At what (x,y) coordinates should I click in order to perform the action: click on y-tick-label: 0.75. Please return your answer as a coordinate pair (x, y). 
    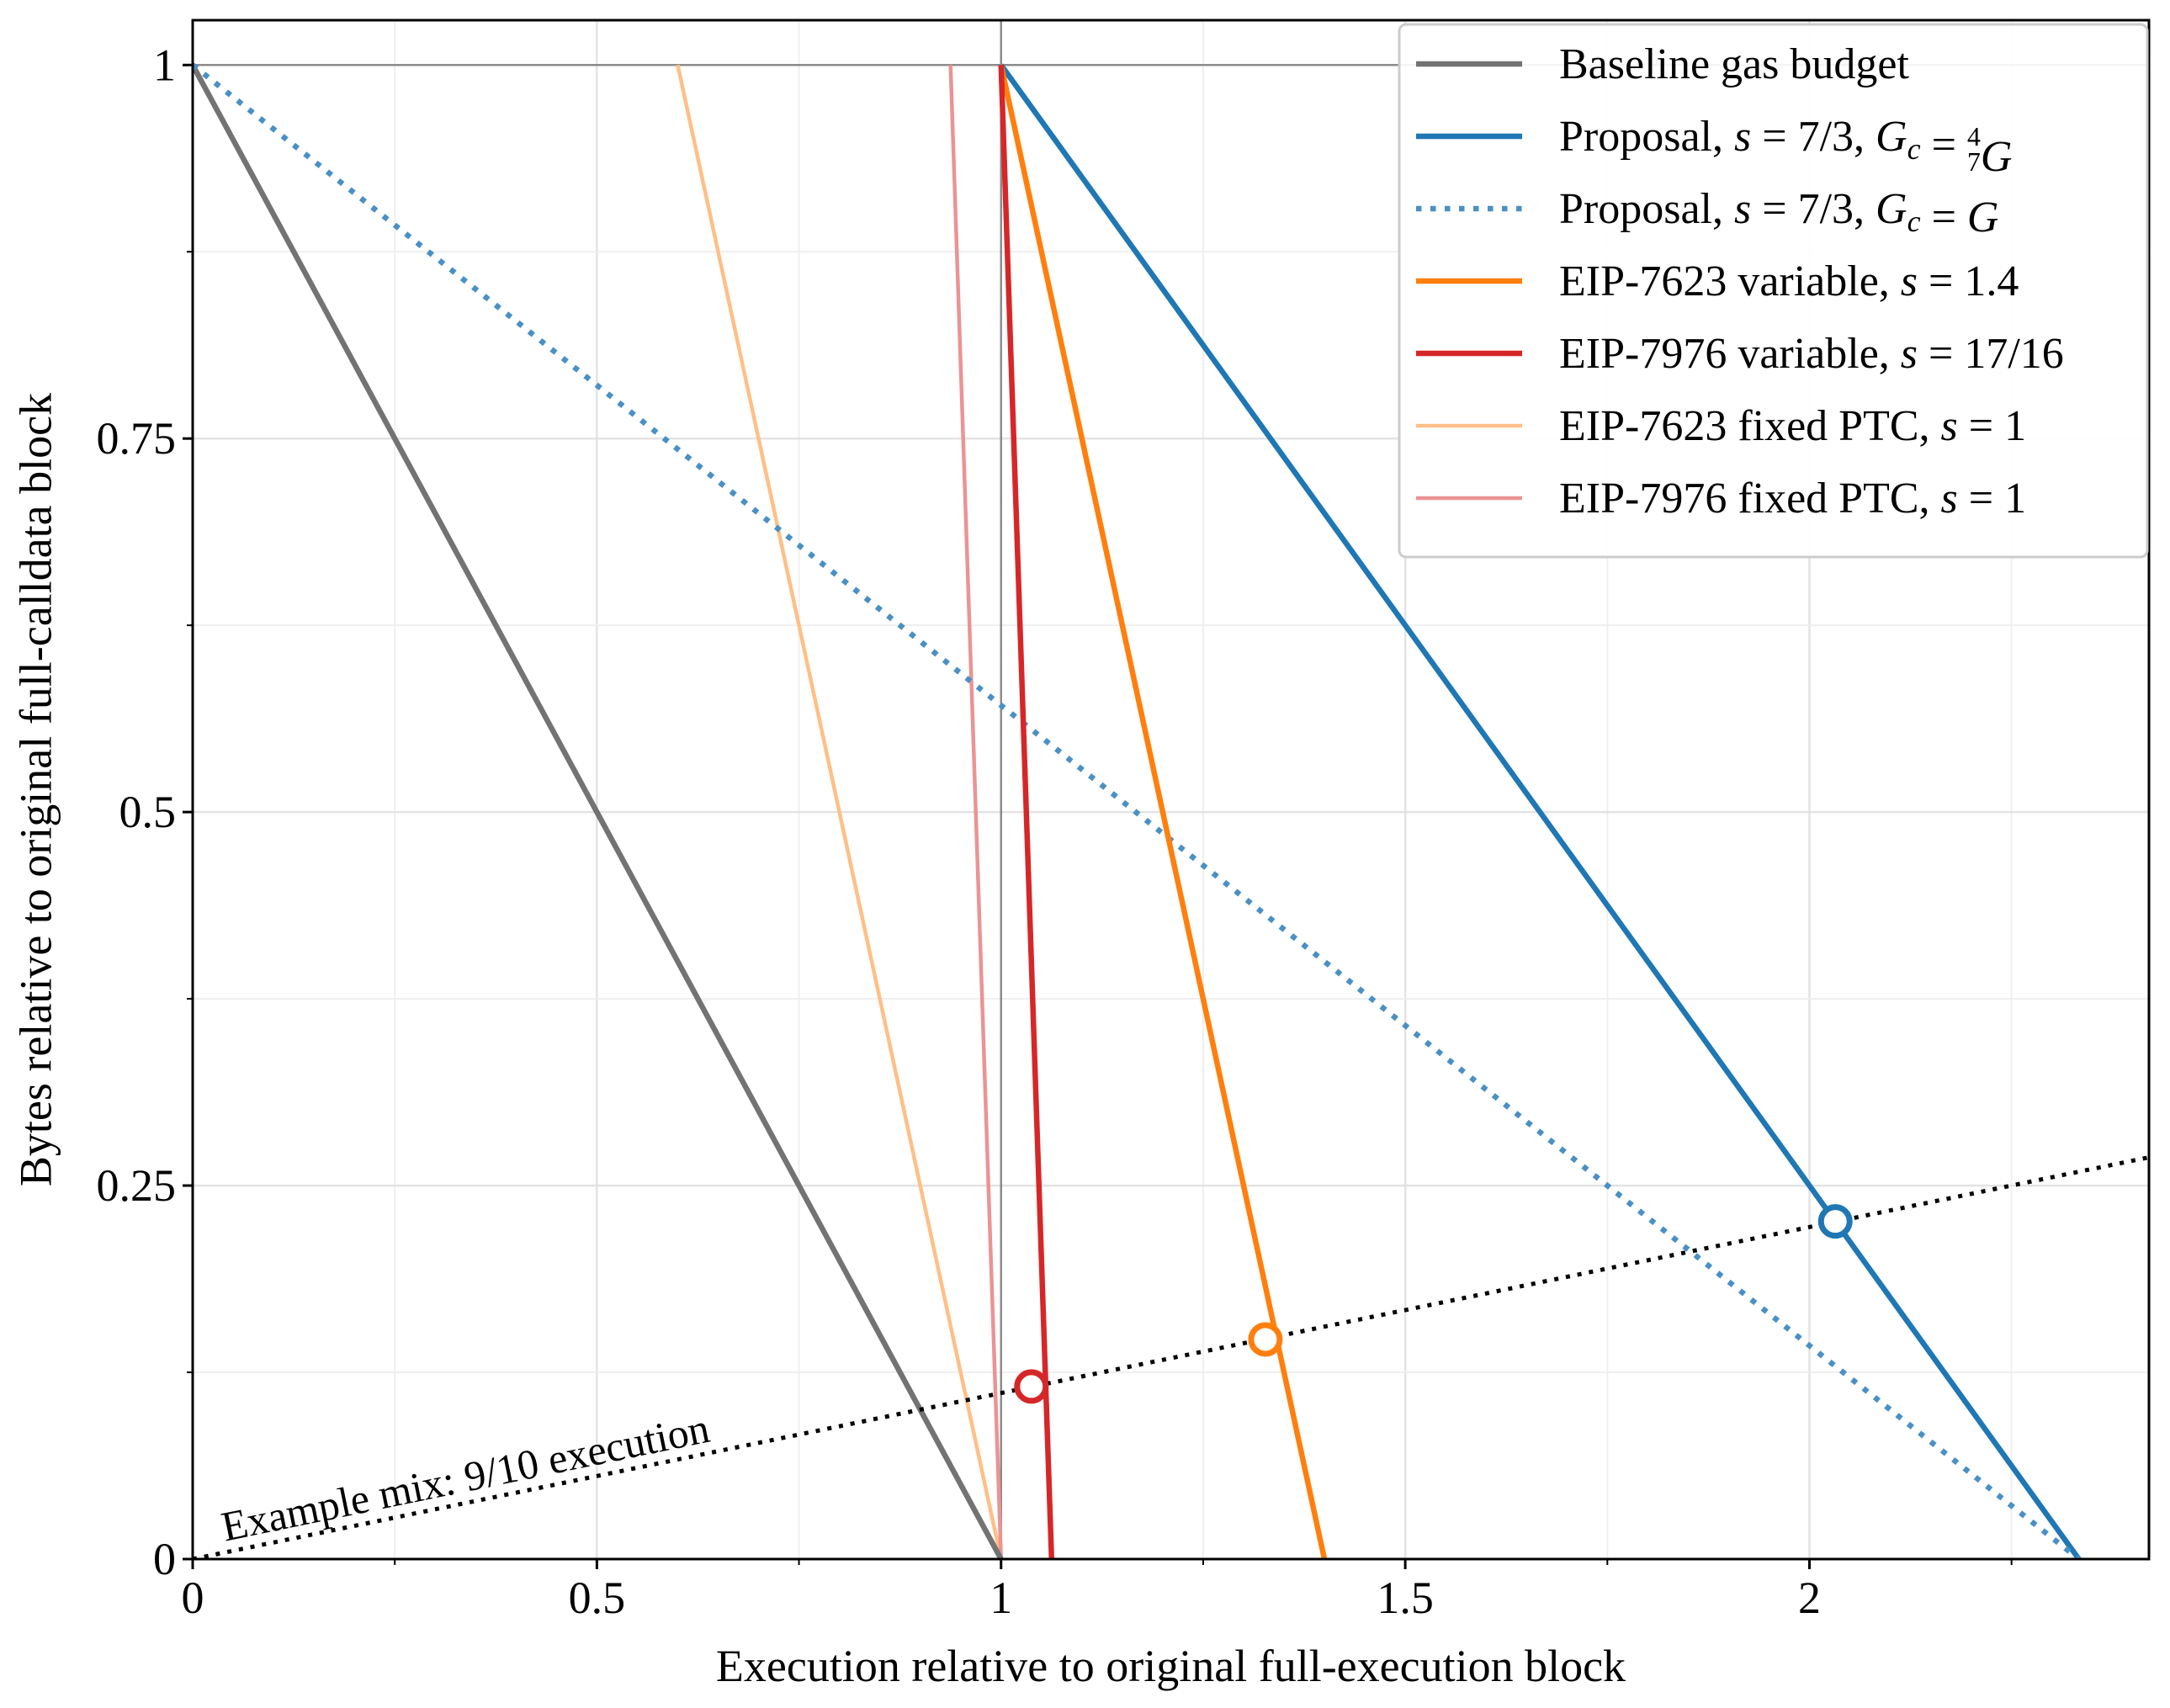
    Looking at the image, I should click on (137, 439).